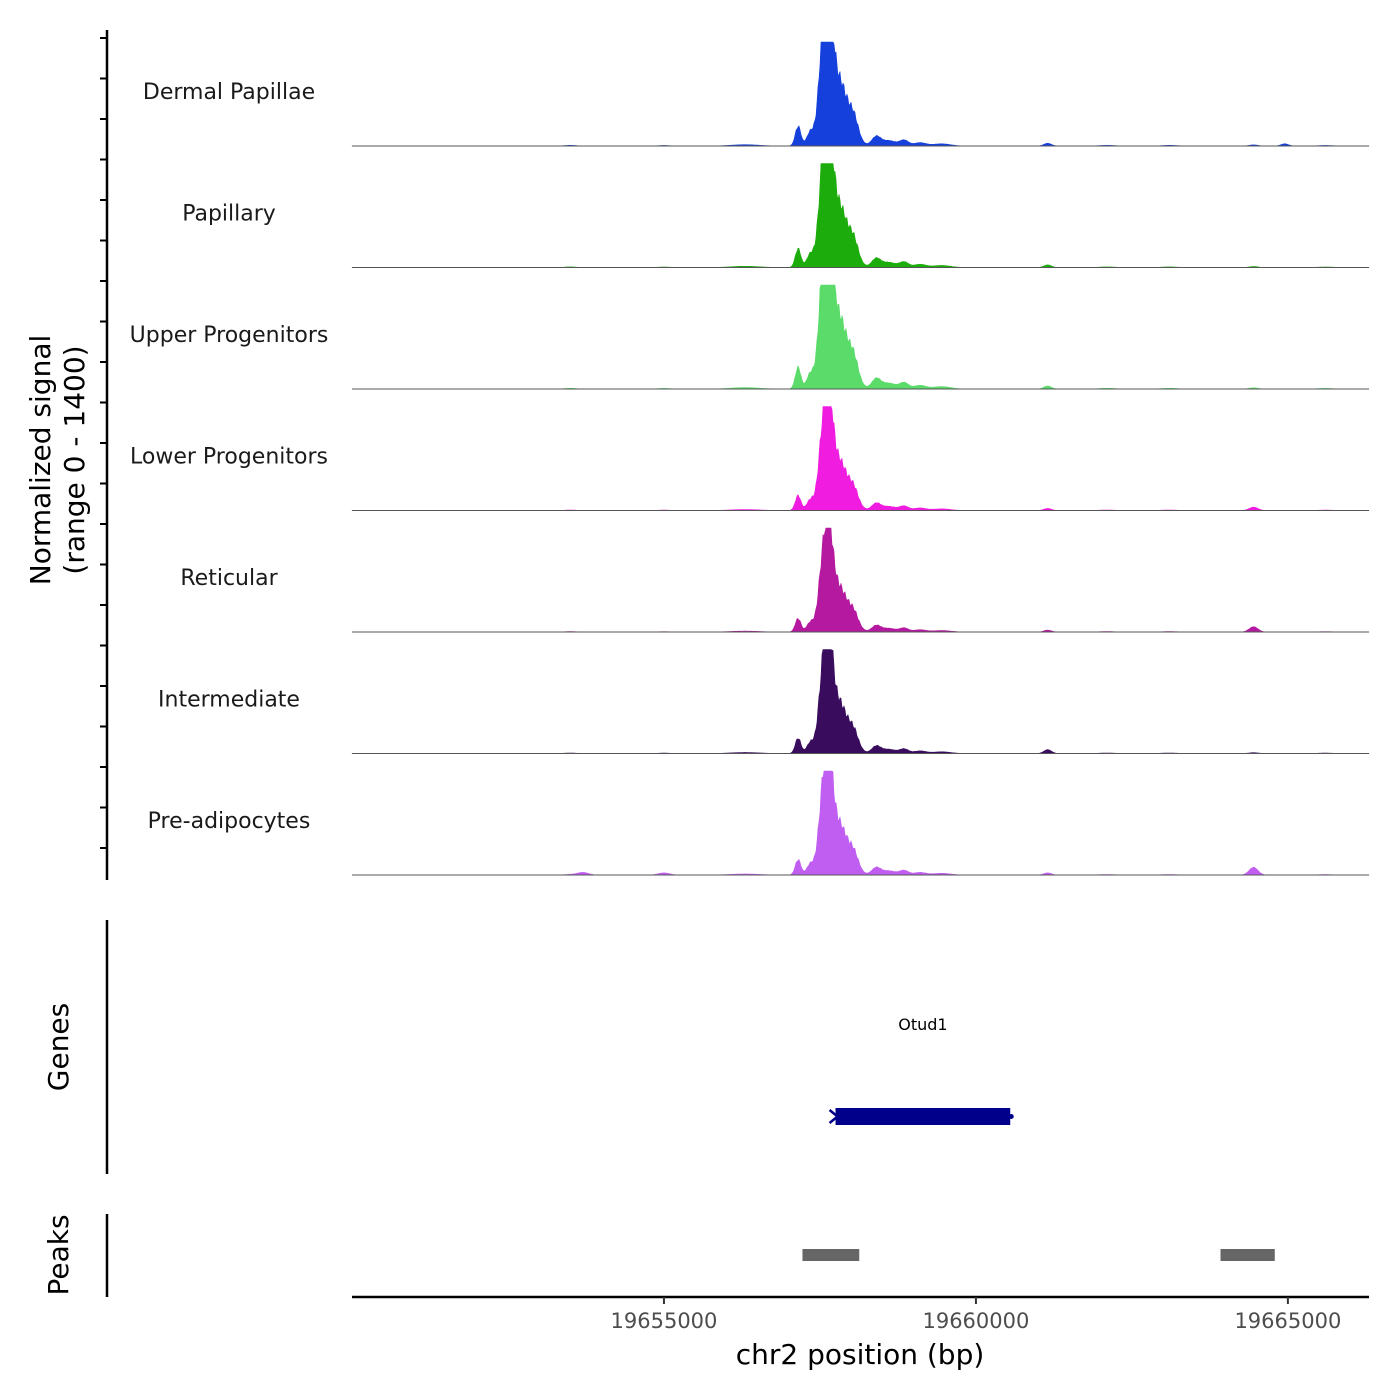  I want to click on track-dermal-papillae: Dermal Papillae, so click(756, 94).